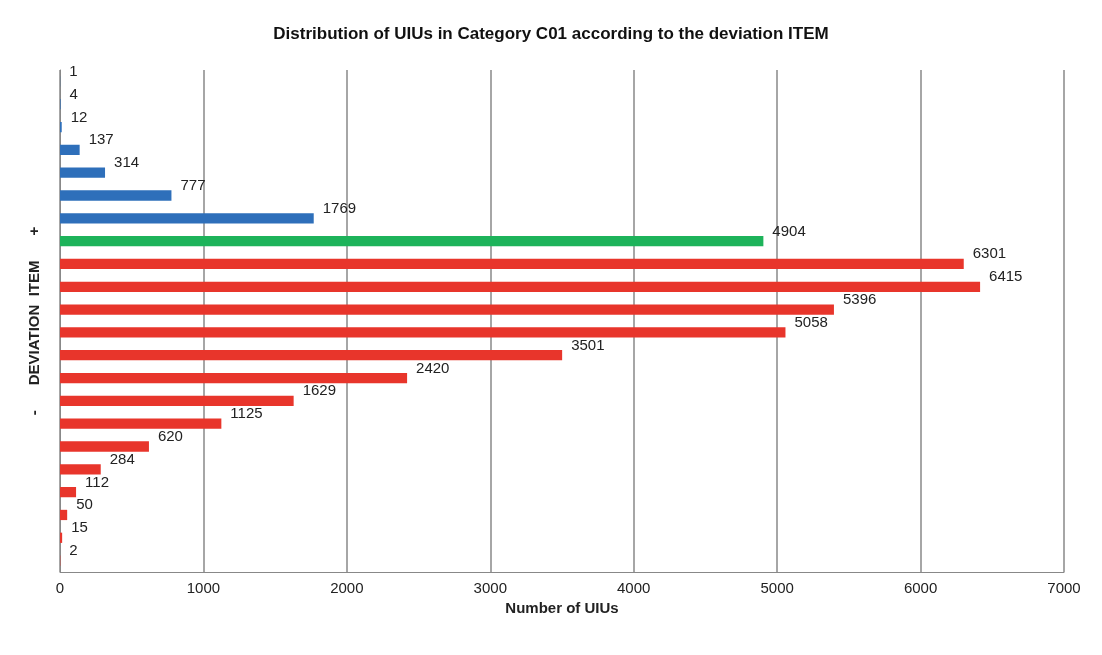 The height and width of the screenshot is (655, 1102). What do you see at coordinates (811, 321) in the screenshot?
I see `data-label: 5058` at bounding box center [811, 321].